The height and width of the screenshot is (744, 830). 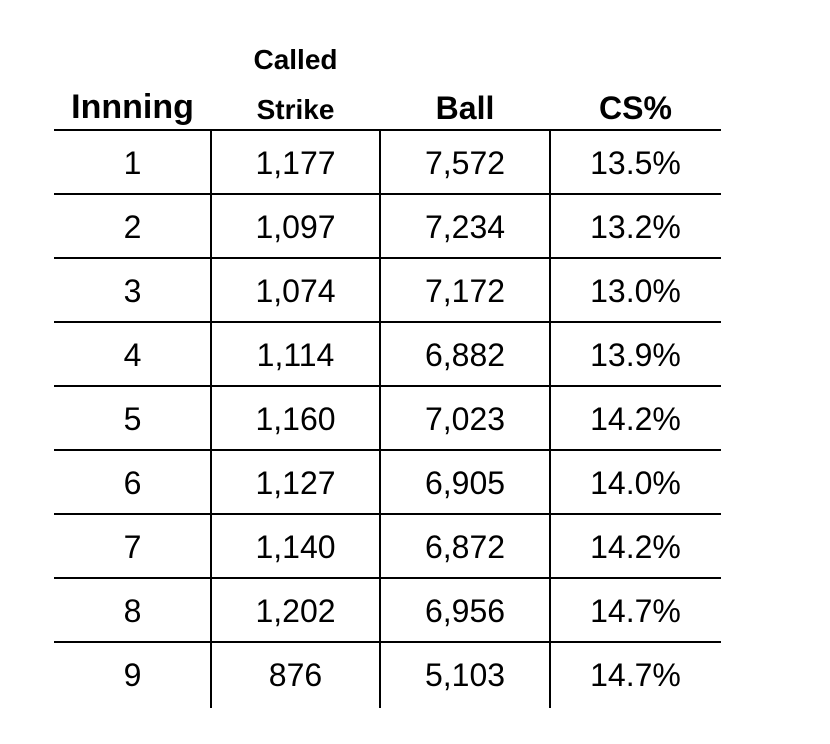 I want to click on cell-cs-pct: 13.9%, so click(x=635, y=355).